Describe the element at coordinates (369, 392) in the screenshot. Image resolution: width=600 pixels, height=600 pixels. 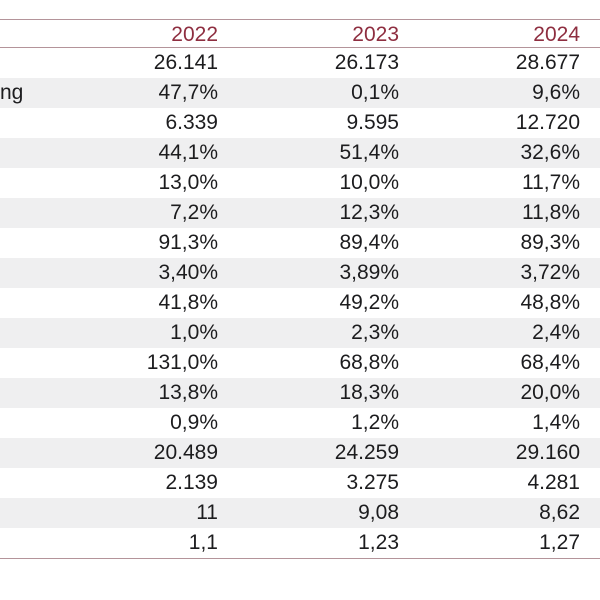
I see `cell-value: 18,3%` at that location.